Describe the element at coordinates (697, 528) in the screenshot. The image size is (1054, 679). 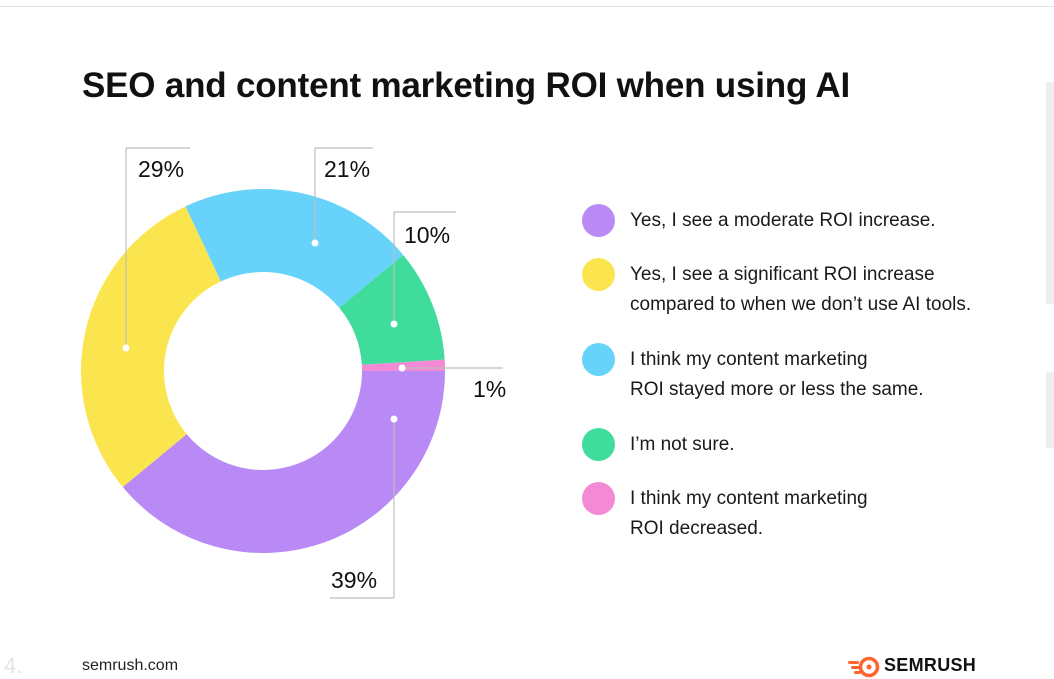
I see `legend-line: ROI decreased.` at that location.